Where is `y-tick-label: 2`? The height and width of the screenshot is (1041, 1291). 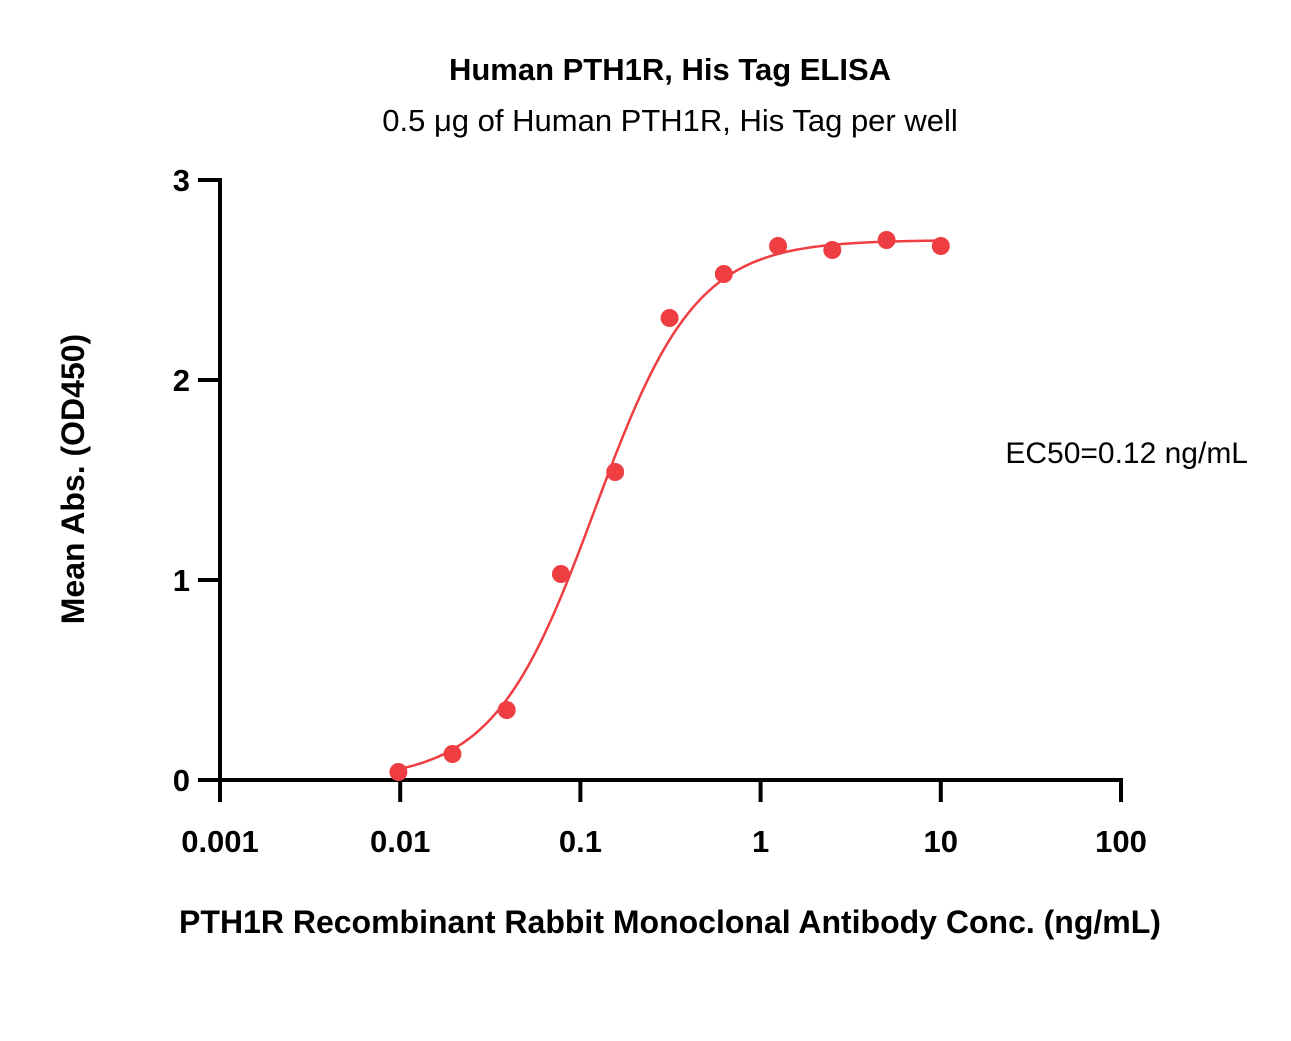
y-tick-label: 2 is located at coordinates (181, 380).